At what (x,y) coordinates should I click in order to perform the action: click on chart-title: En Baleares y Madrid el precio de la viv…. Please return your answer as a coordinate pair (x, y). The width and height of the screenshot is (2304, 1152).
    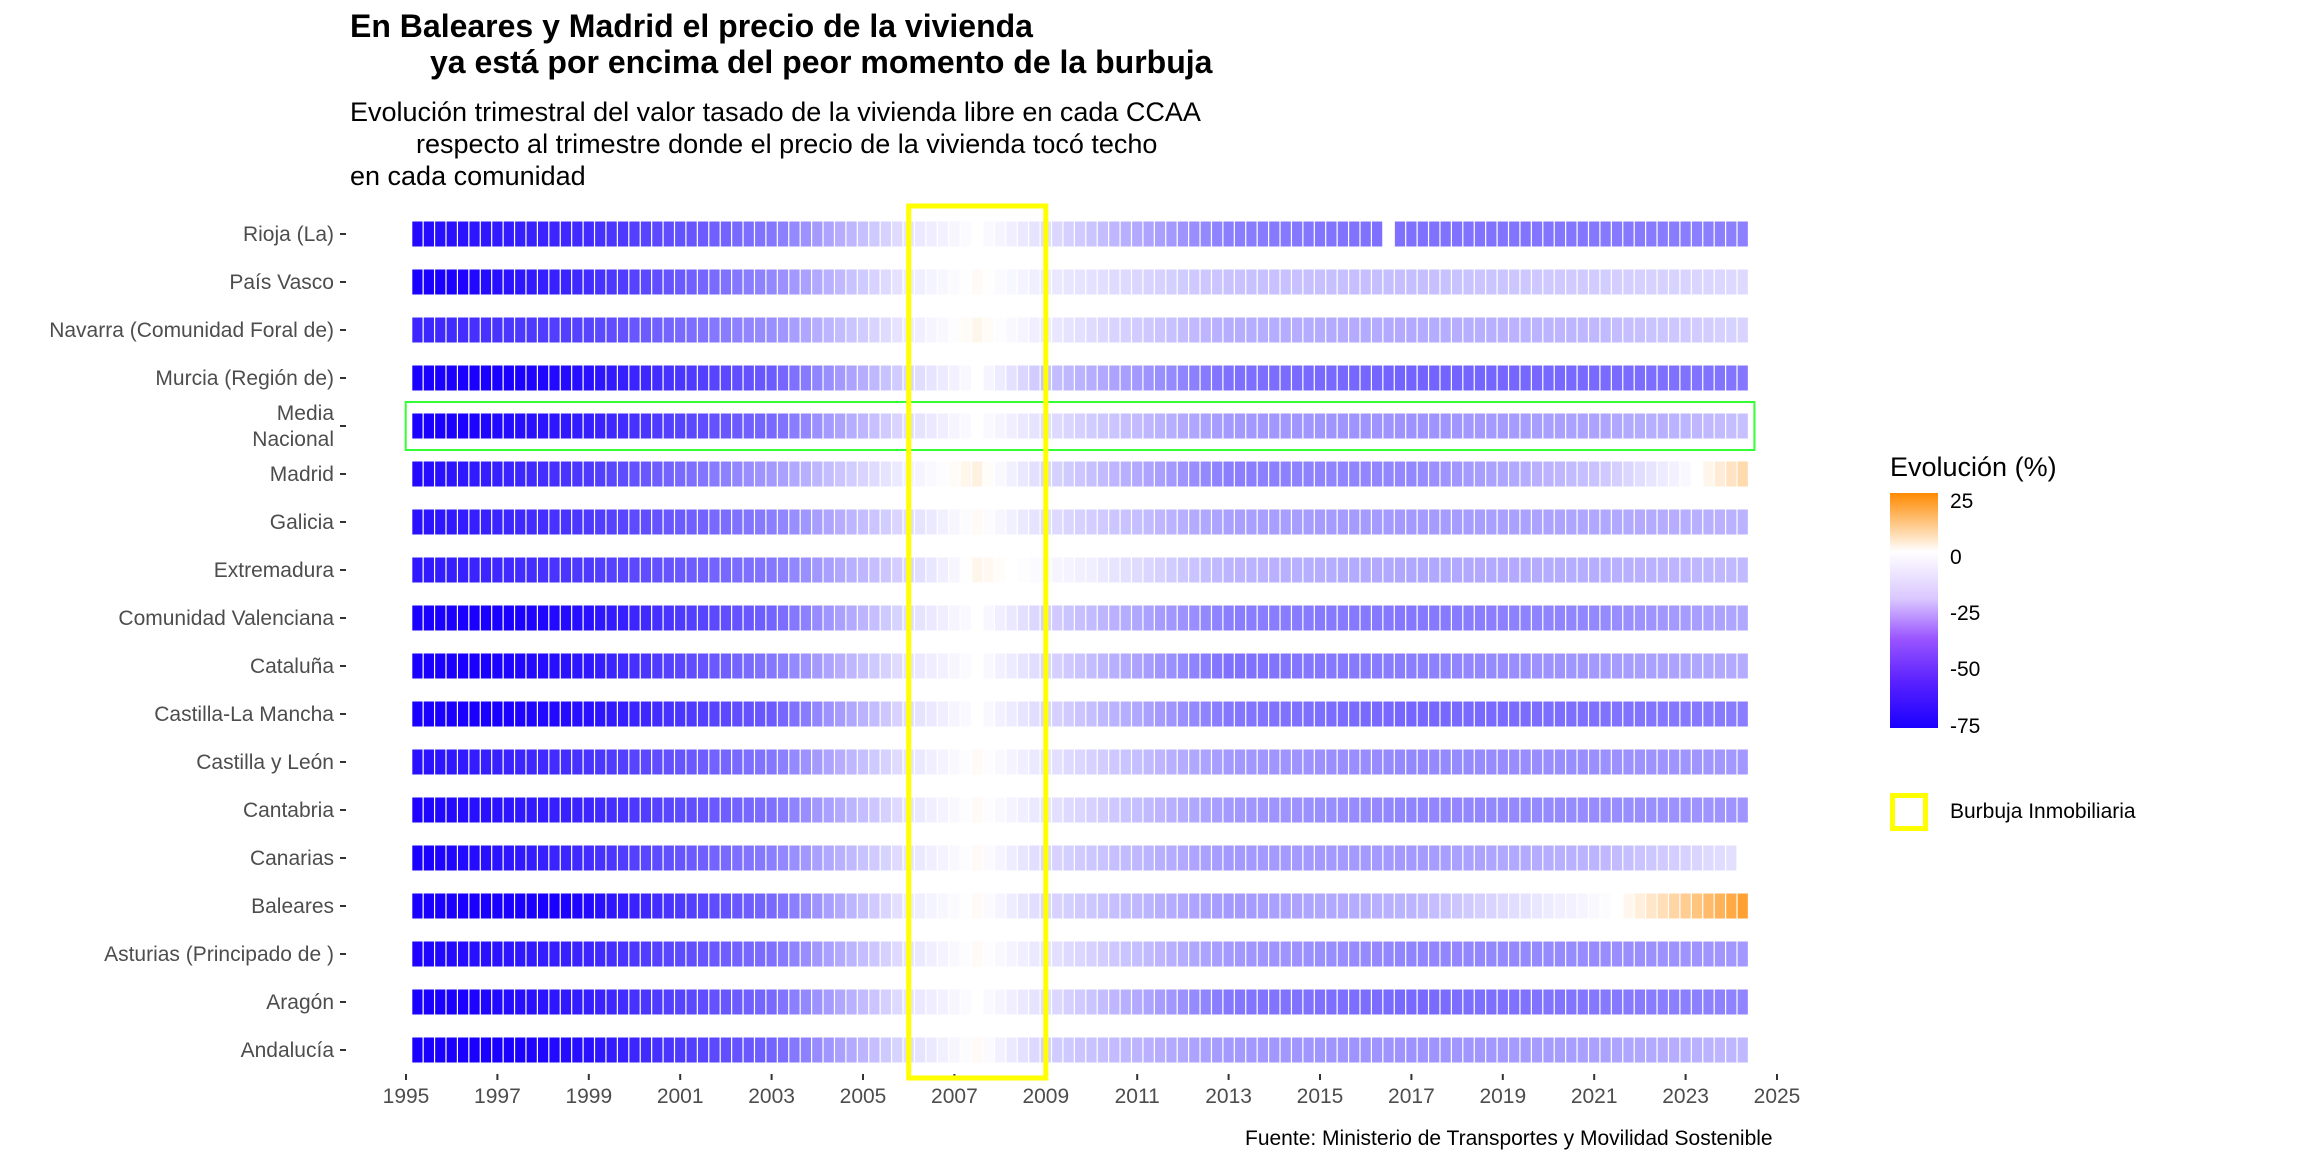
    Looking at the image, I should click on (781, 44).